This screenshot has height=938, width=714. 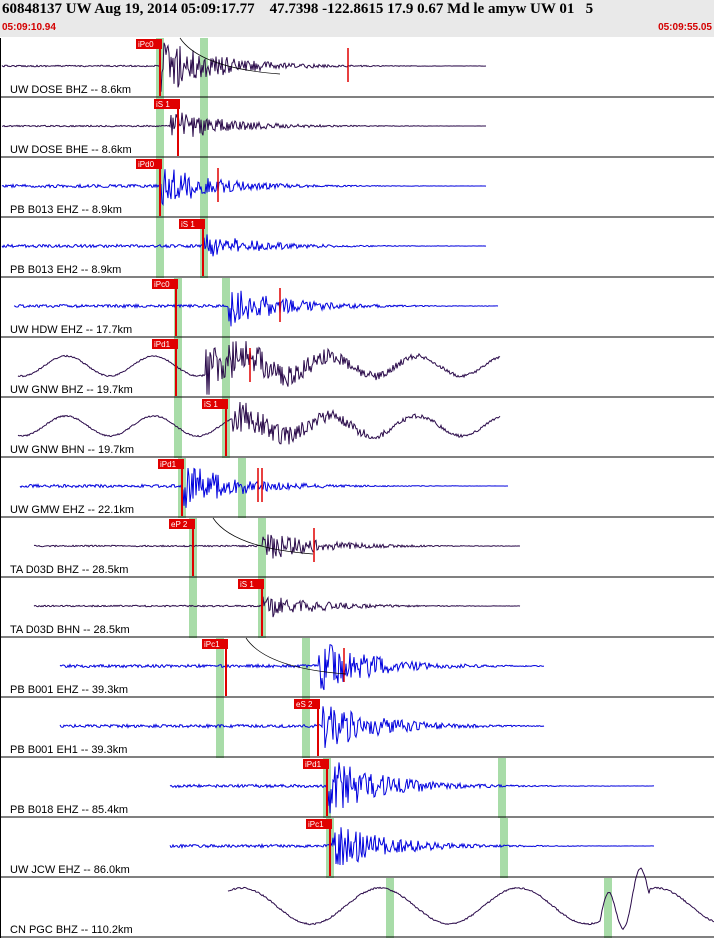 What do you see at coordinates (70, 630) in the screenshot?
I see `station-label: TA D03D BHN -- 28.5km` at bounding box center [70, 630].